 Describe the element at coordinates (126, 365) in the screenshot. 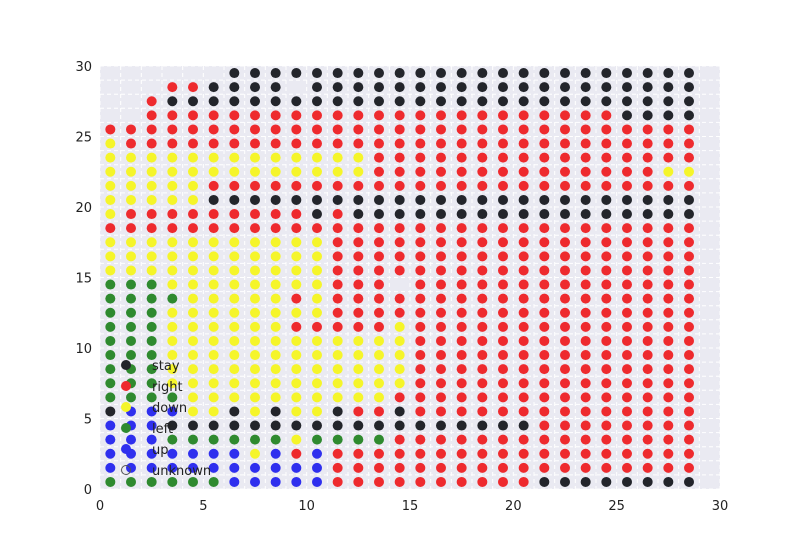

I see `legend-marker-stay` at that location.